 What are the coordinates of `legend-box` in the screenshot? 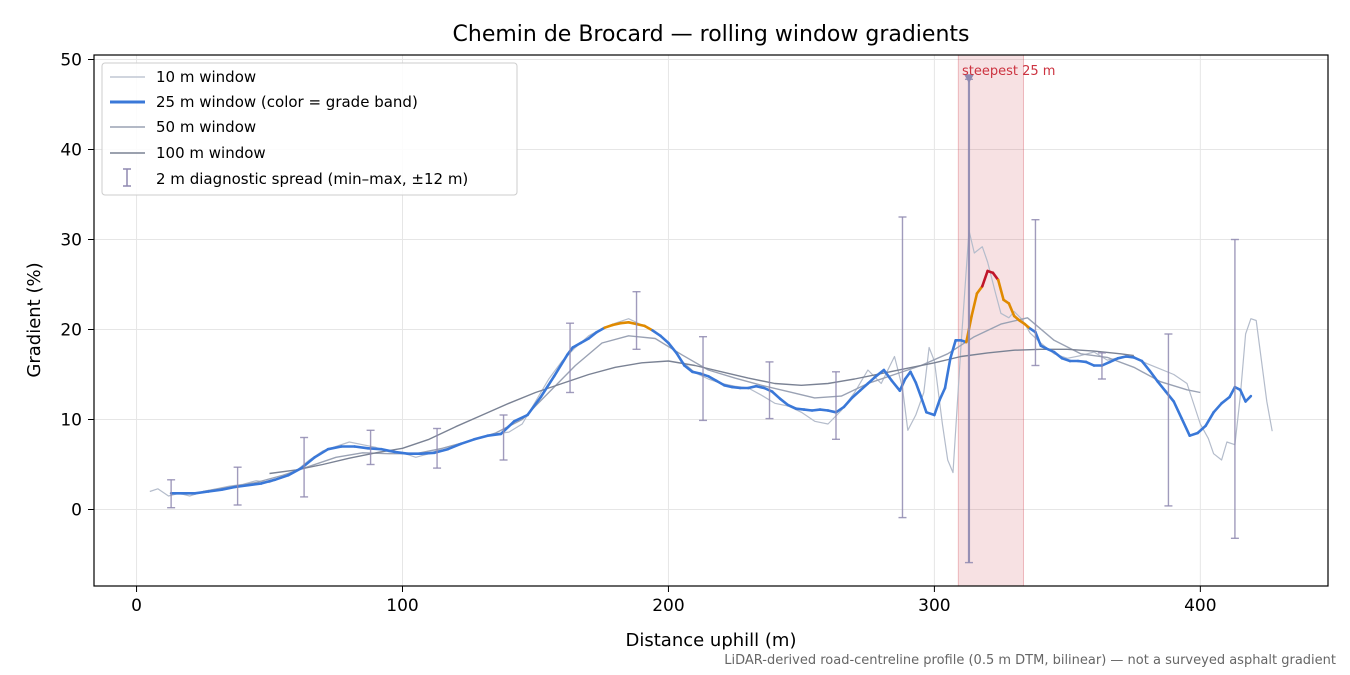 It's located at (309, 129).